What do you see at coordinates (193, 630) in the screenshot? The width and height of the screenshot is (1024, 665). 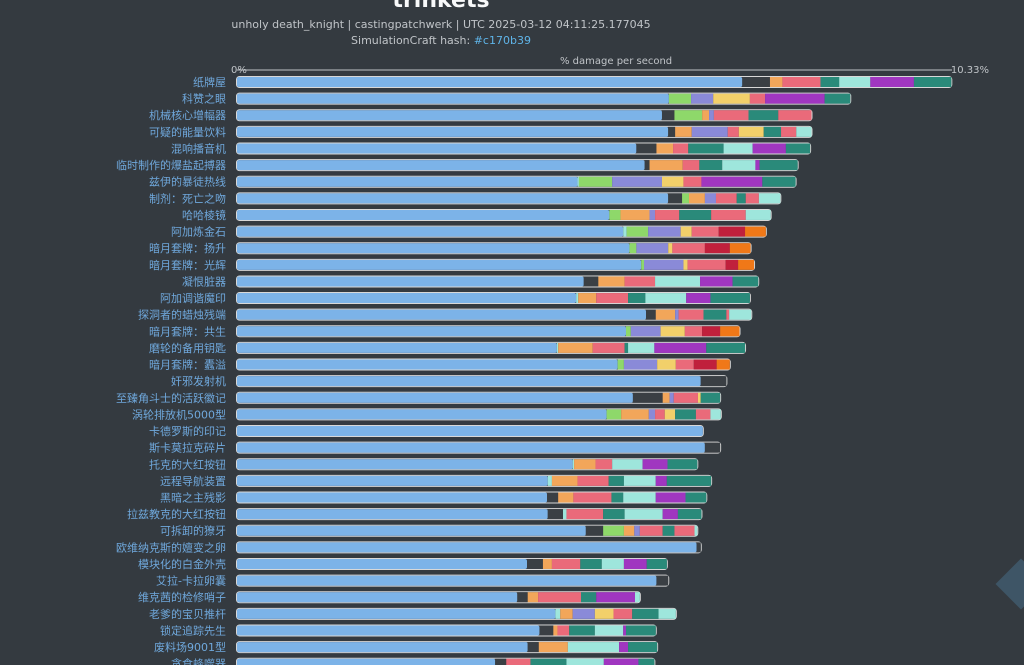 I see `category-label: 锁定追踪先生` at bounding box center [193, 630].